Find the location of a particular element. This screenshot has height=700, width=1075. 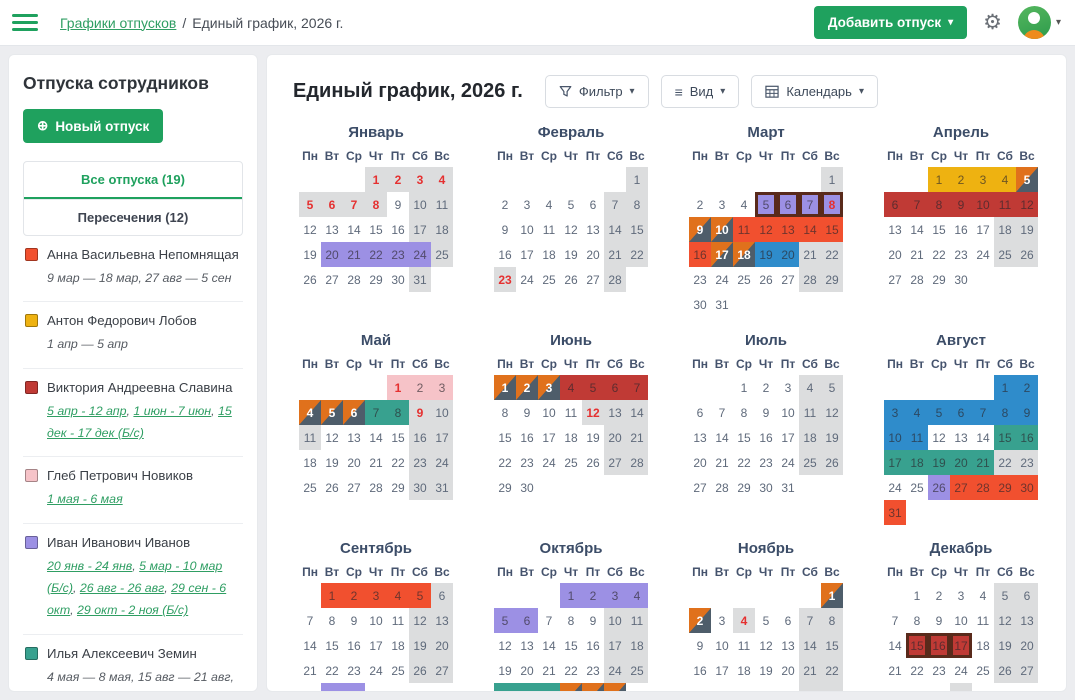

day-cell: 31 is located at coordinates (615, 687).